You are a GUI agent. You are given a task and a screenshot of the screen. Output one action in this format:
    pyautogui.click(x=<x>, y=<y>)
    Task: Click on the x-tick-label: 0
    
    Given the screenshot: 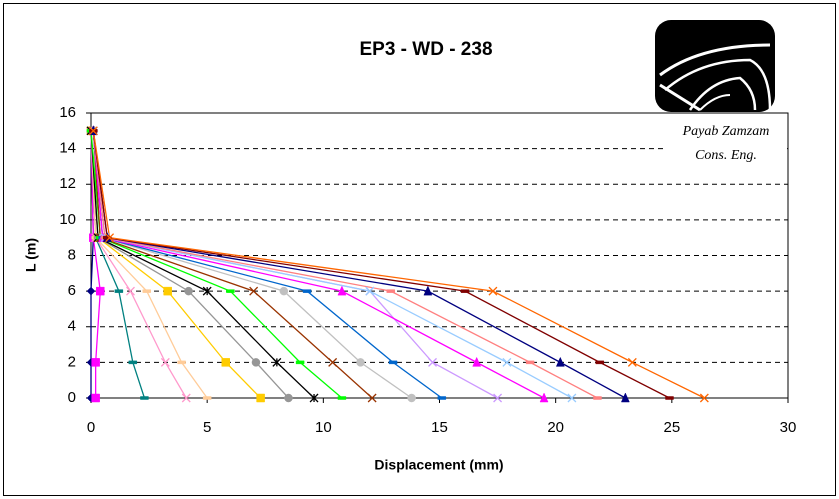 What is the action you would take?
    pyautogui.click(x=91, y=427)
    